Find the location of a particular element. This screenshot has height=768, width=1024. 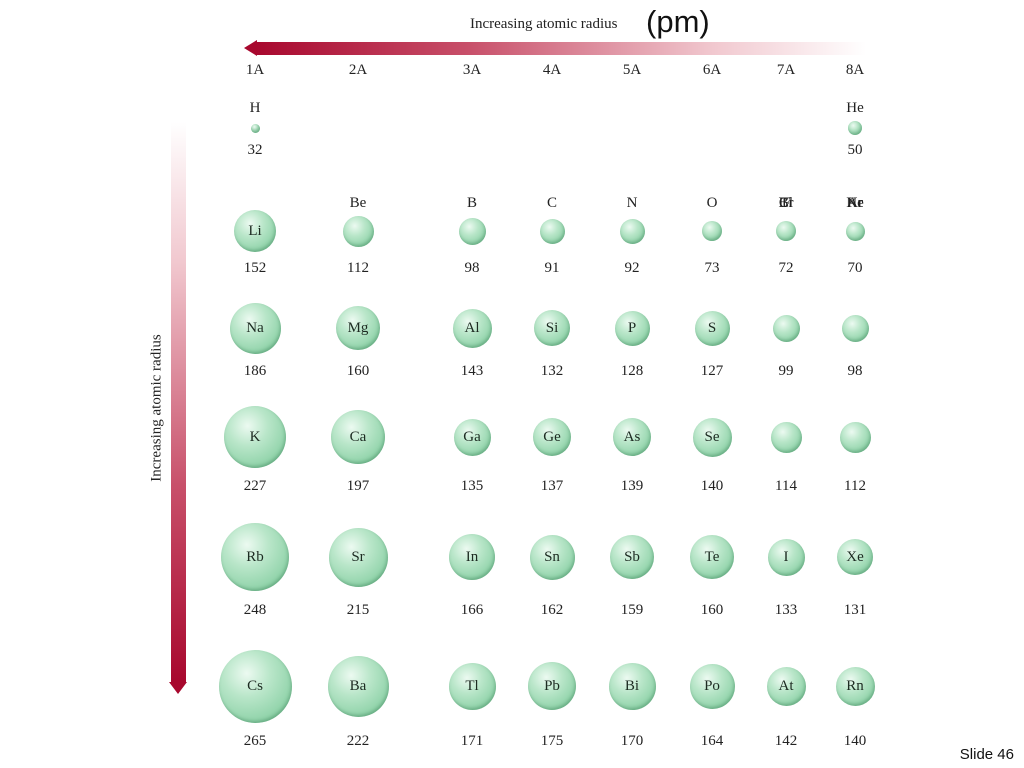

atom-ba: Ba is located at coordinates (358, 686).